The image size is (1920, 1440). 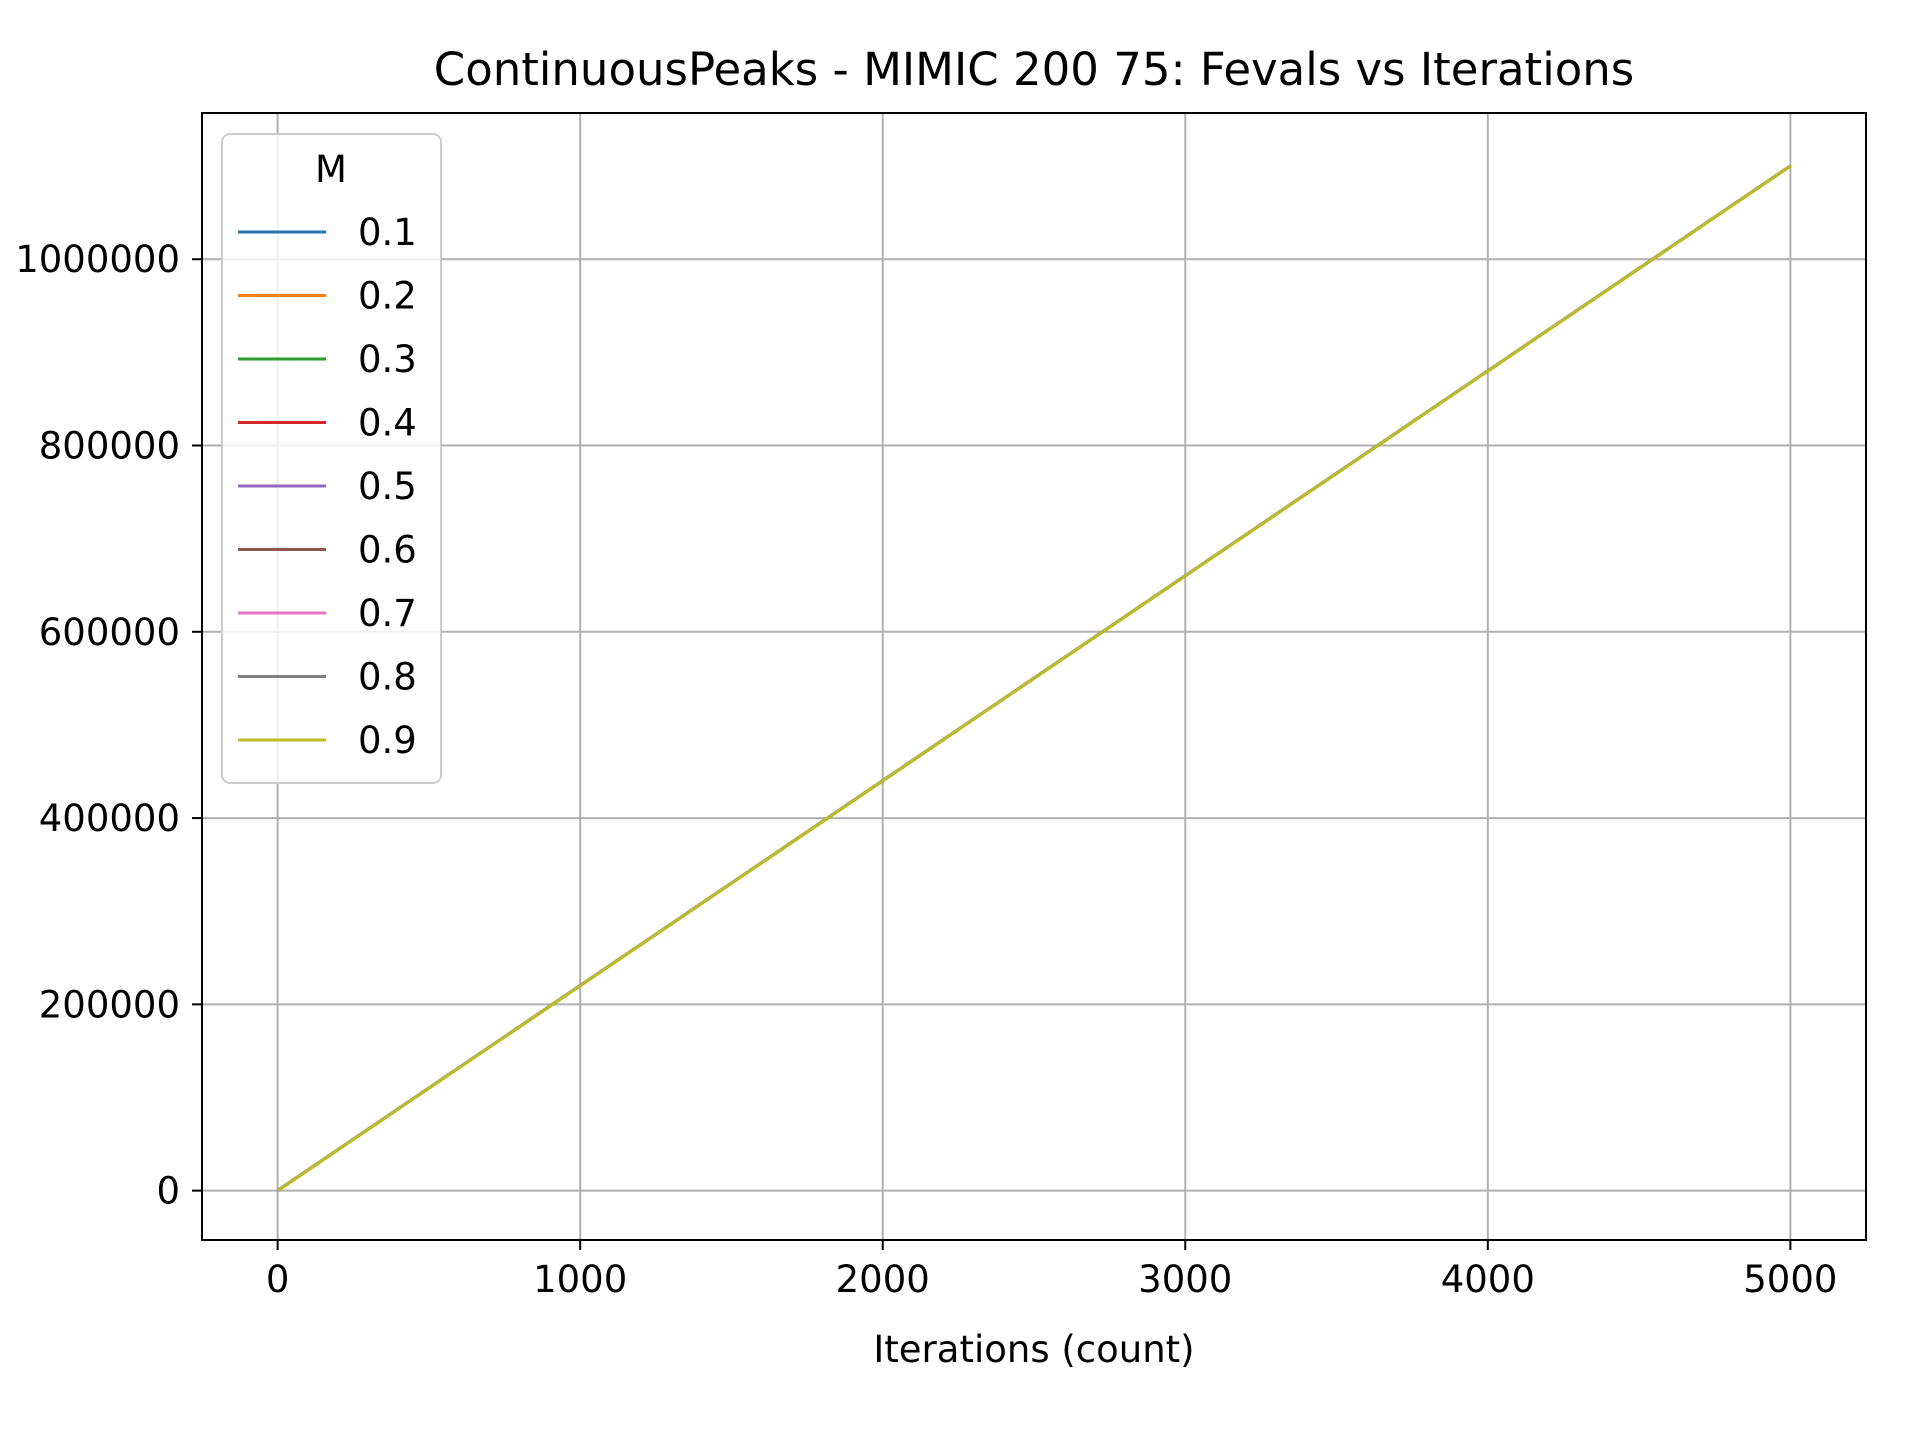 I want to click on legend-label: 0.1, so click(x=387, y=232).